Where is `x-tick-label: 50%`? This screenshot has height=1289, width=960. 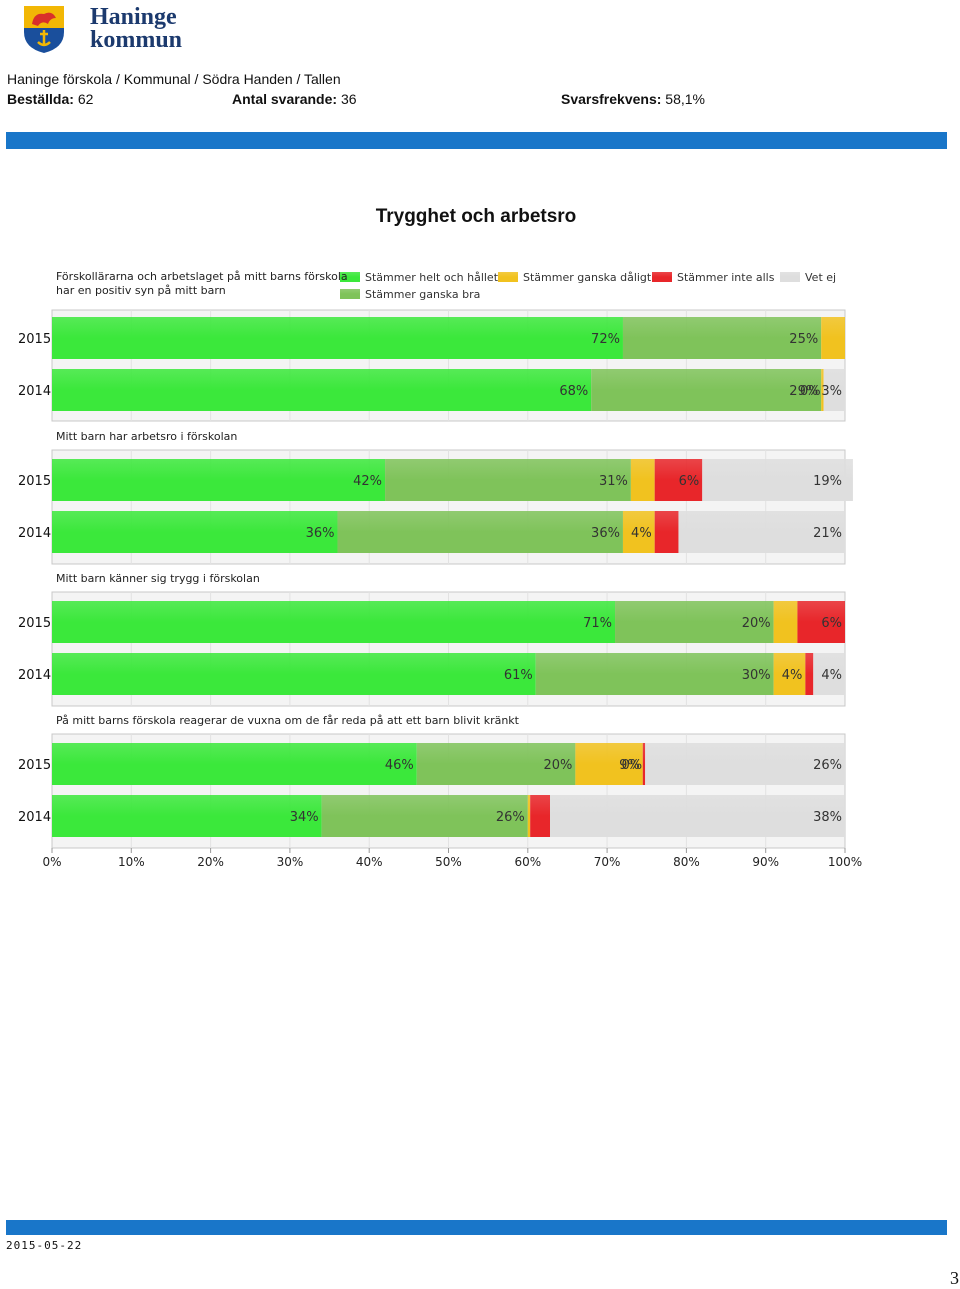
x-tick-label: 50% is located at coordinates (448, 862).